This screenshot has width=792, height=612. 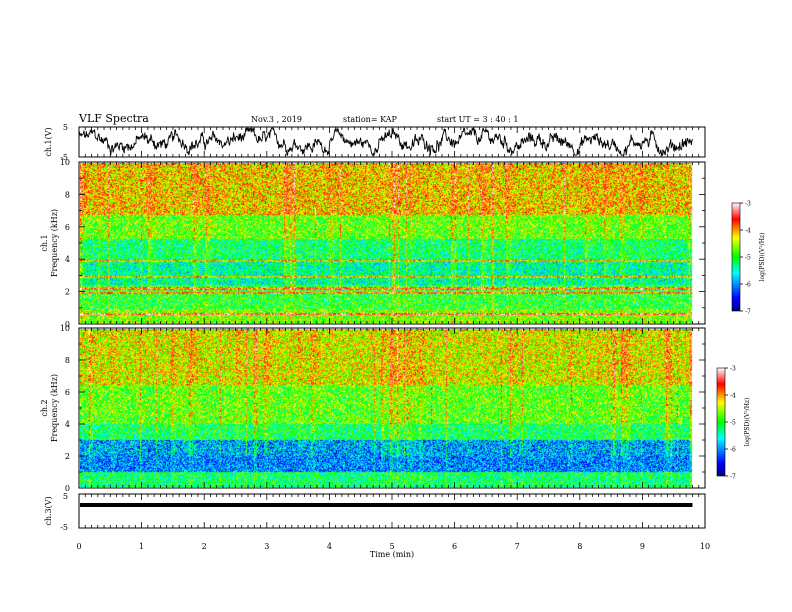 What do you see at coordinates (736, 257) in the screenshot?
I see `ch1-colorbar-gradient` at bounding box center [736, 257].